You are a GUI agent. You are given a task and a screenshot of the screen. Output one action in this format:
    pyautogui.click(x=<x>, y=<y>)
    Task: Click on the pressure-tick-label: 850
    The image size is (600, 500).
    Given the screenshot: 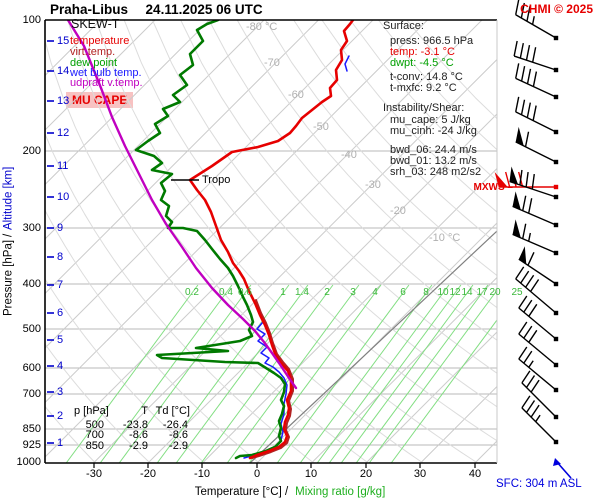 What is the action you would take?
    pyautogui.click(x=31, y=429)
    